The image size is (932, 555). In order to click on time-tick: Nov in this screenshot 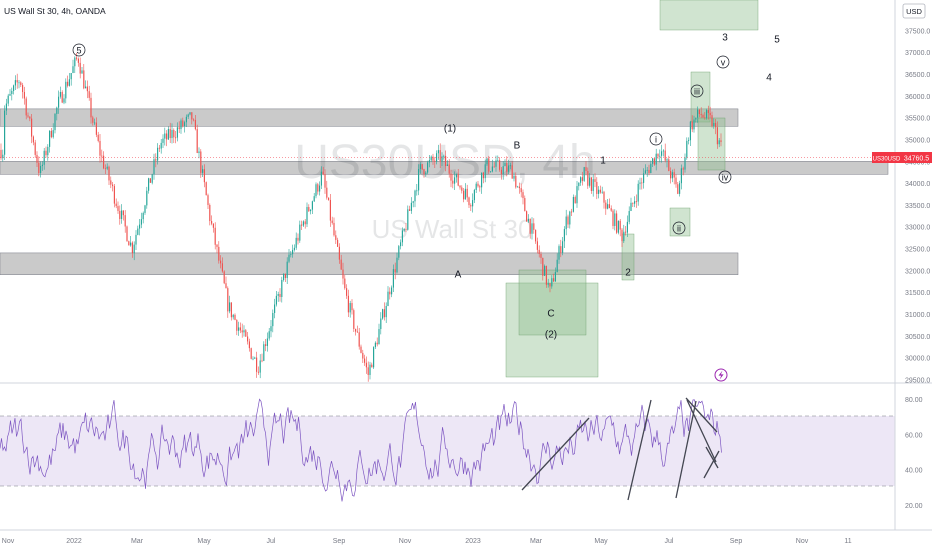, I will do `click(802, 541)`.